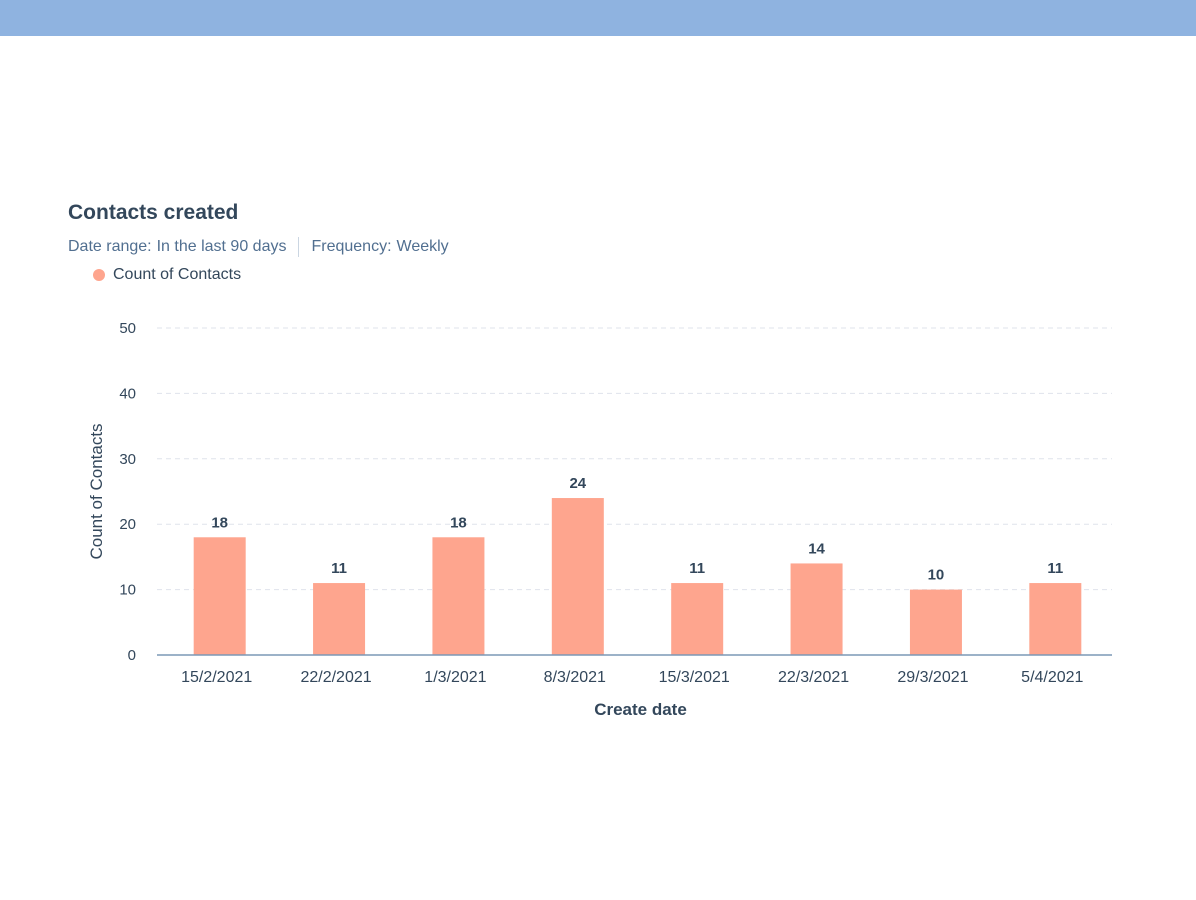 This screenshot has width=1196, height=900. What do you see at coordinates (132, 655) in the screenshot?
I see `y-tick-label: 0` at bounding box center [132, 655].